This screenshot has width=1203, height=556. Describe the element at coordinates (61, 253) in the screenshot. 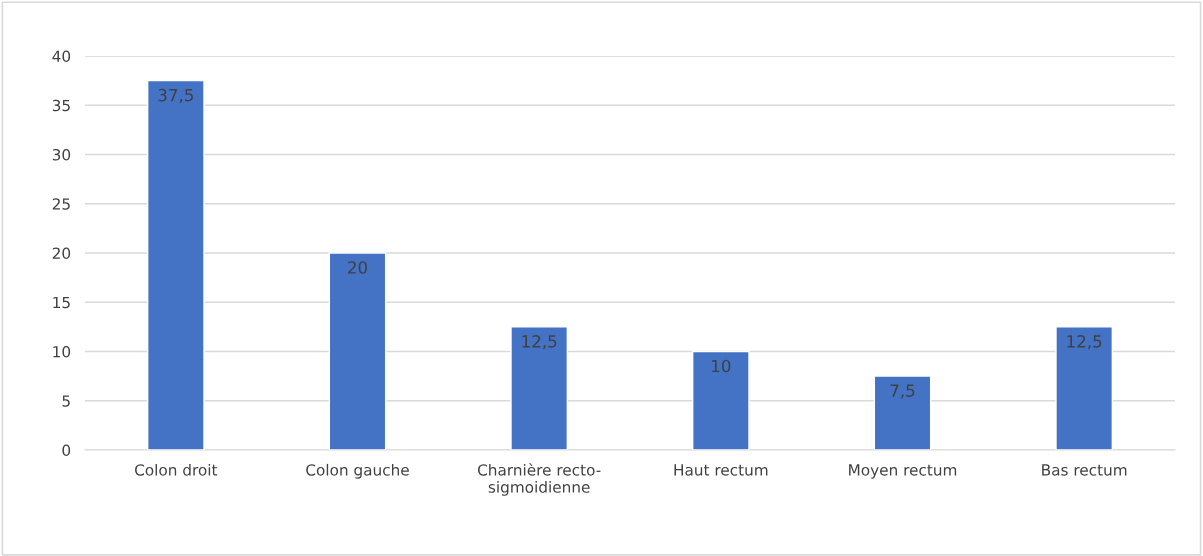

I see `y-tick-label: 20` at that location.